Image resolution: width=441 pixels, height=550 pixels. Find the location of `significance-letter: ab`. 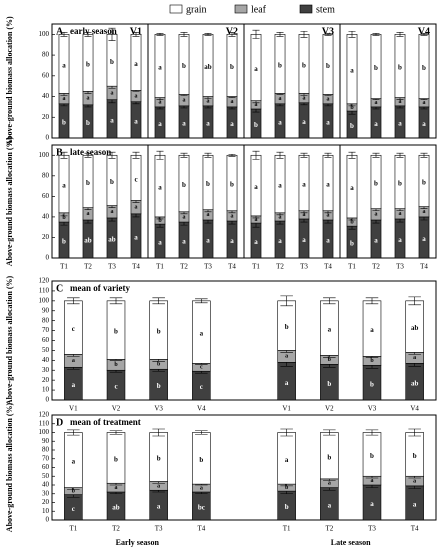

significance-letter: ab is located at coordinates (208, 67).